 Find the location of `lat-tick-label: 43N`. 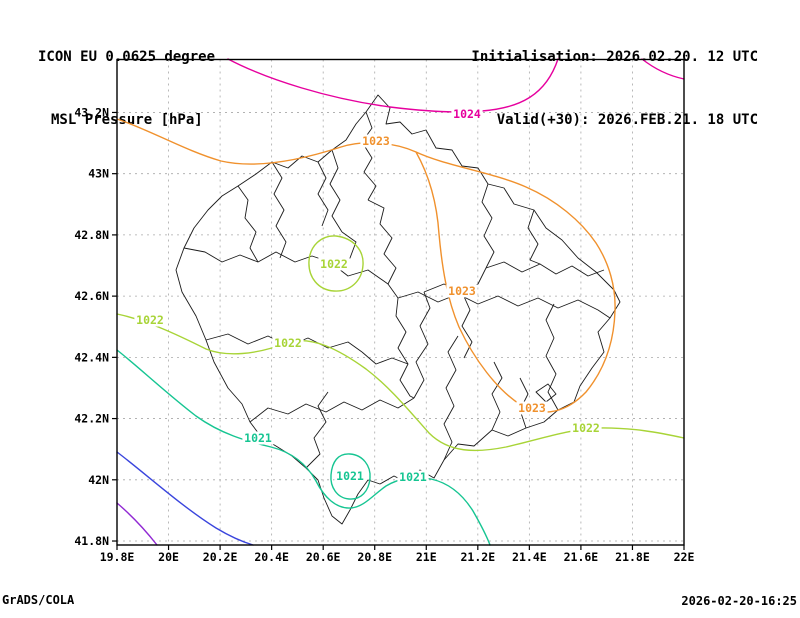

lat-tick-label: 43N is located at coordinates (98, 174).